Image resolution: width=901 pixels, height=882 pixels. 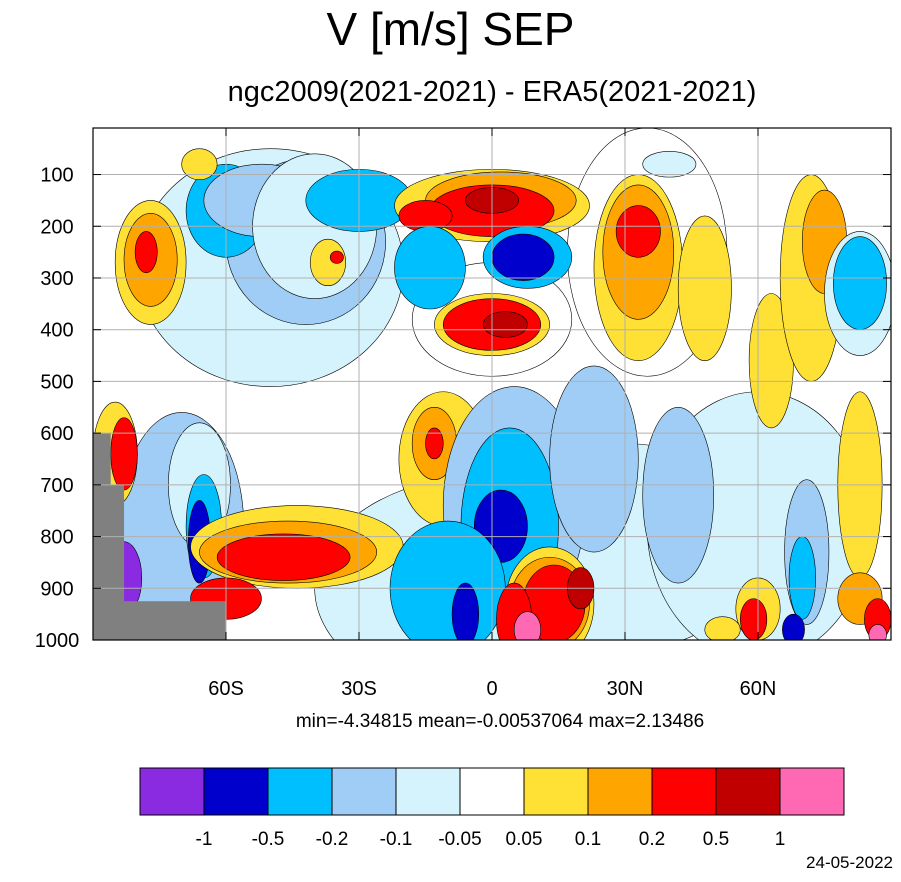 What do you see at coordinates (268, 839) in the screenshot?
I see `colorbar-label: -0.5` at bounding box center [268, 839].